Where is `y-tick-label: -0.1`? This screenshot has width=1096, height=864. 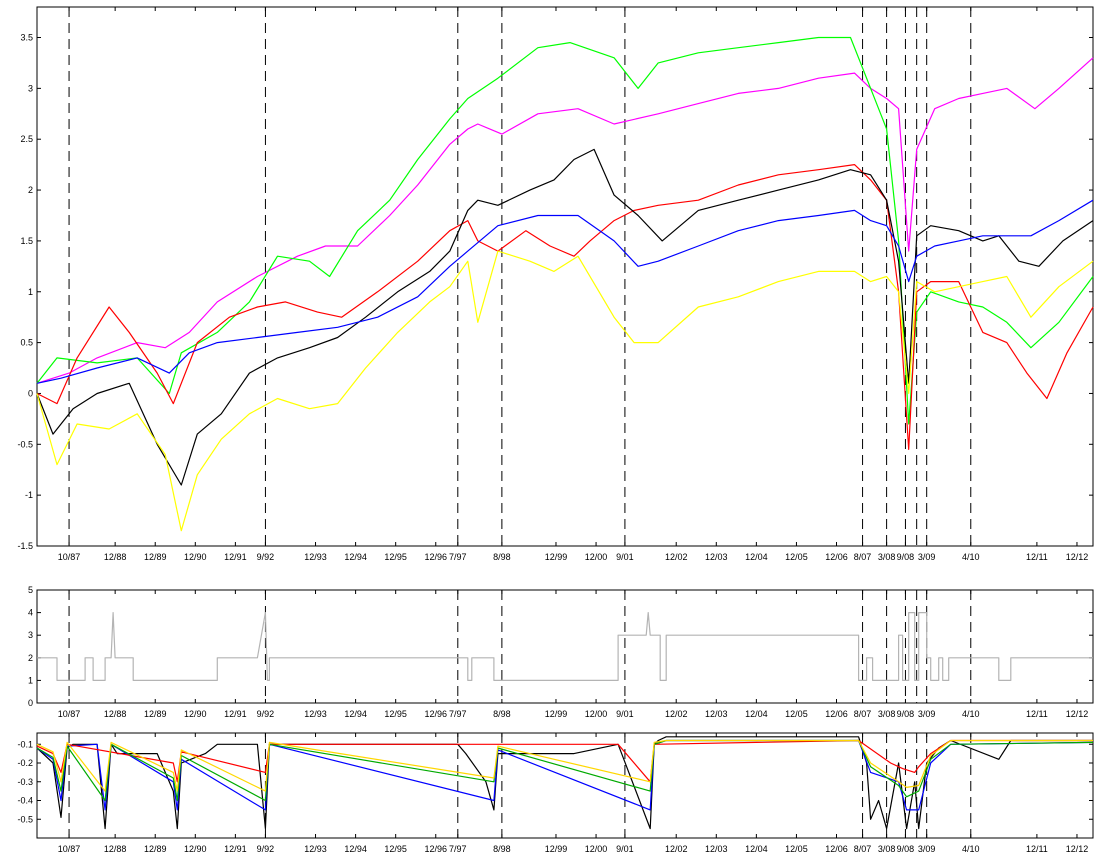 y-tick-label: -0.1 is located at coordinates (25, 744).